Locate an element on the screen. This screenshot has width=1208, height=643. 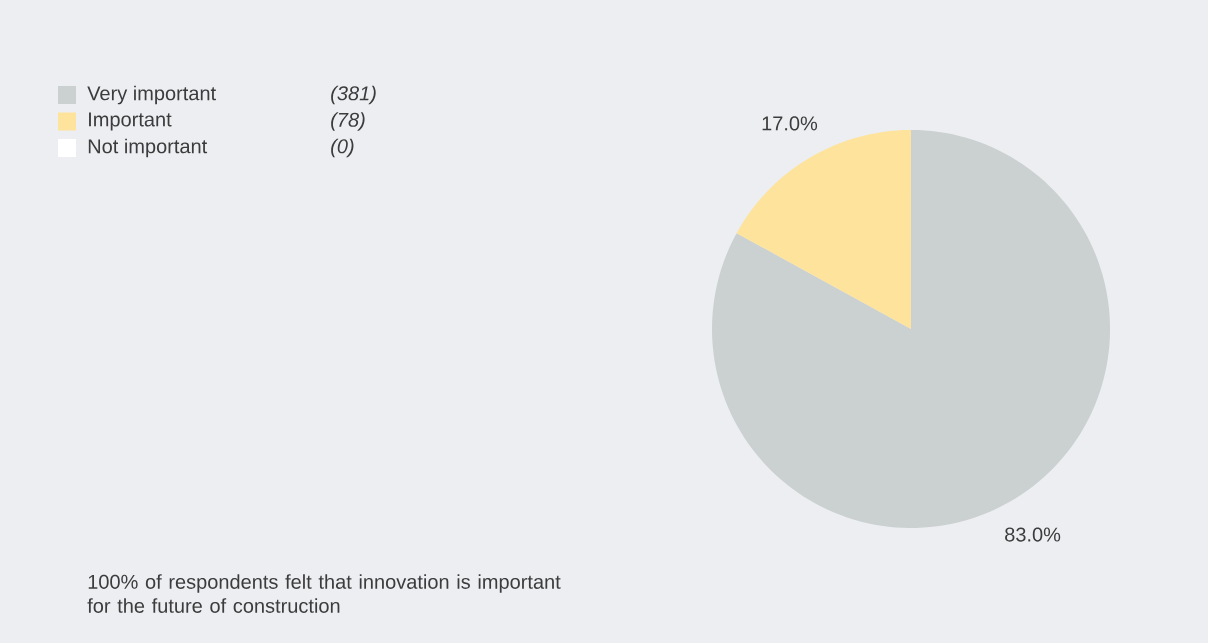
data-label: 83.0% is located at coordinates (1033, 534).